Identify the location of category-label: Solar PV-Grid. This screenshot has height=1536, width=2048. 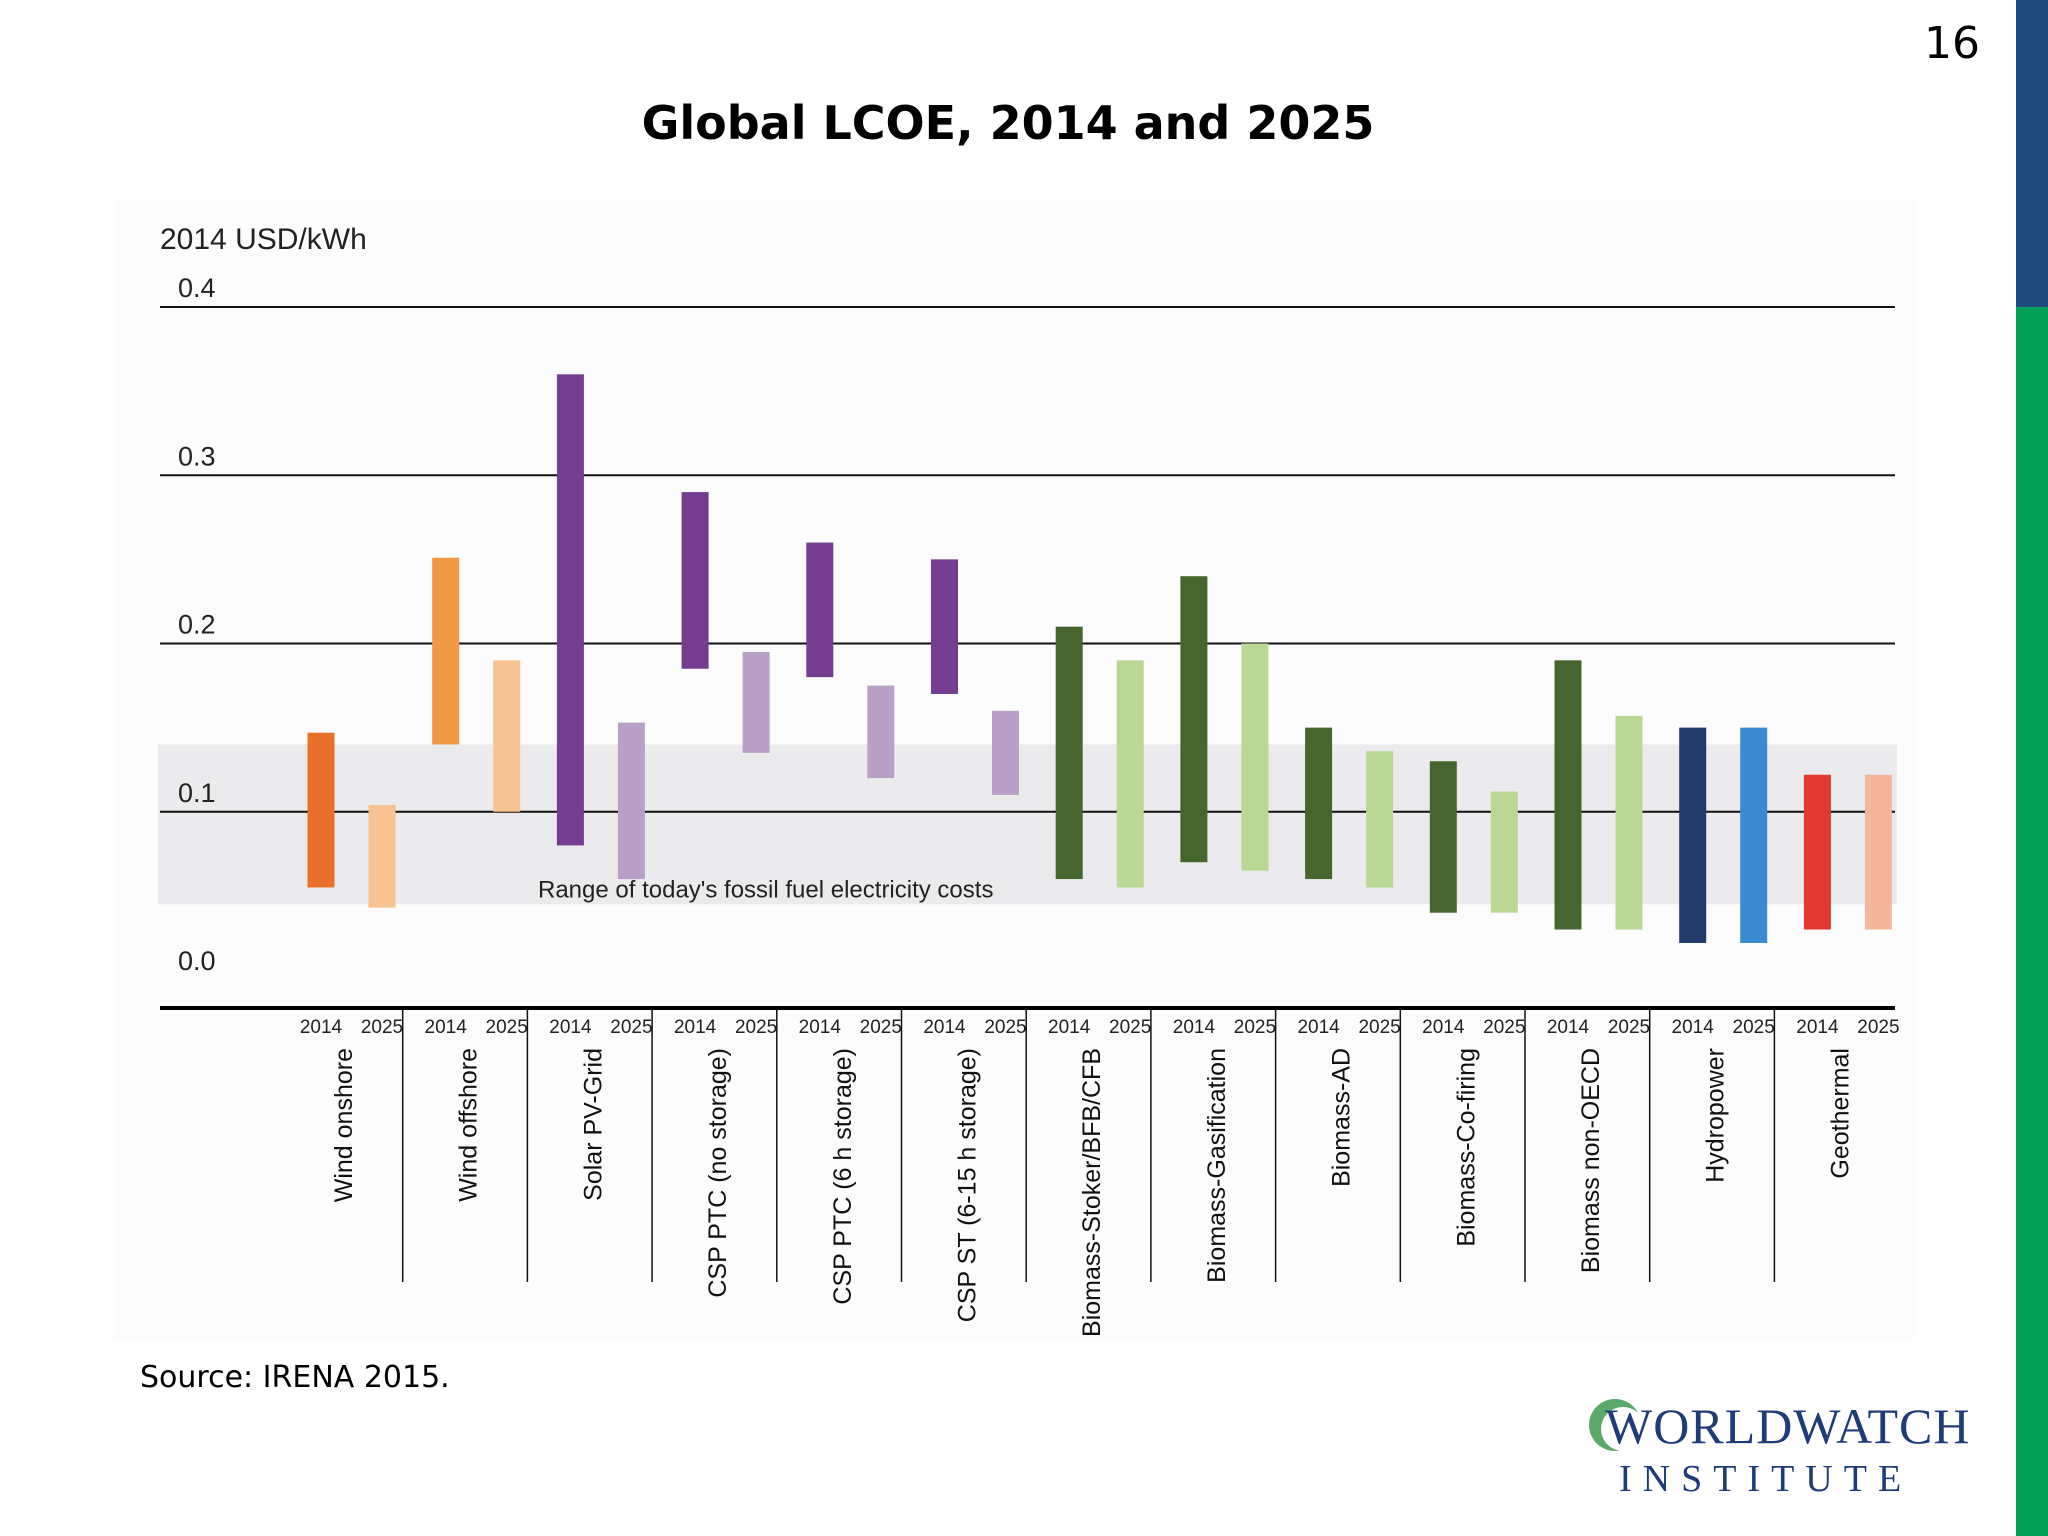
(593, 1124).